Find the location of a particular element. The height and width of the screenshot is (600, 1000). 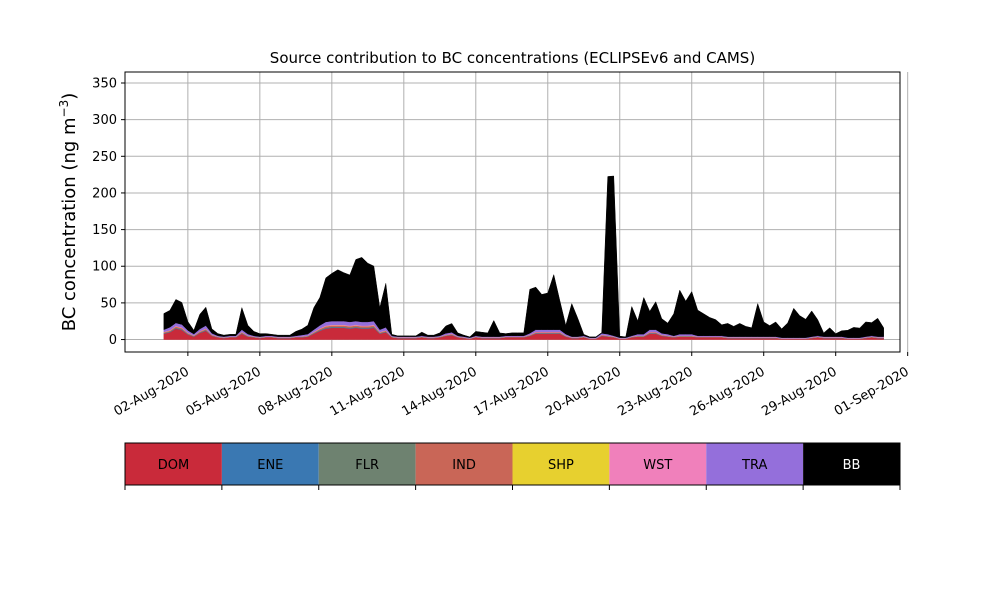

x-tick-label: 08-Aug-2020 is located at coordinates (295, 391).